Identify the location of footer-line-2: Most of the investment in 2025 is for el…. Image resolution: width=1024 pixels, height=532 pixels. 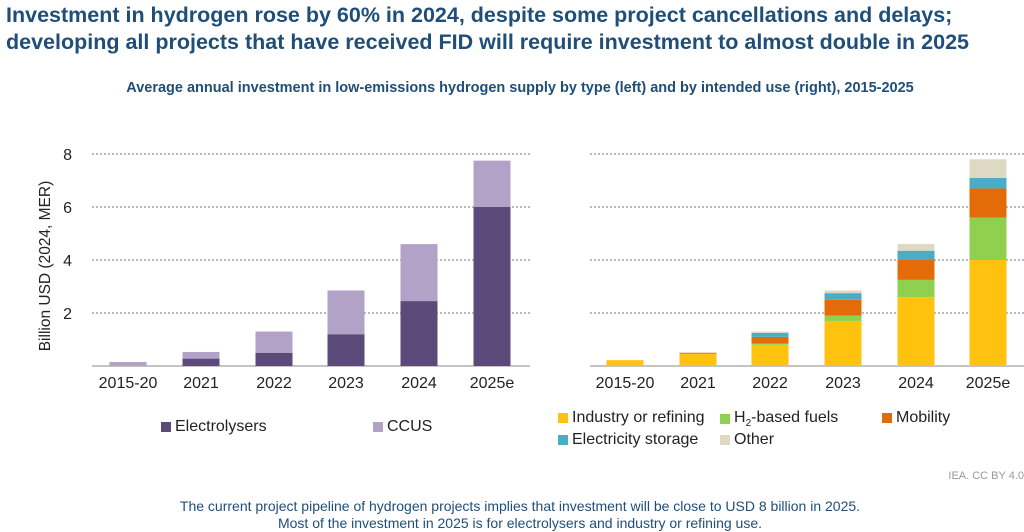
(519, 523).